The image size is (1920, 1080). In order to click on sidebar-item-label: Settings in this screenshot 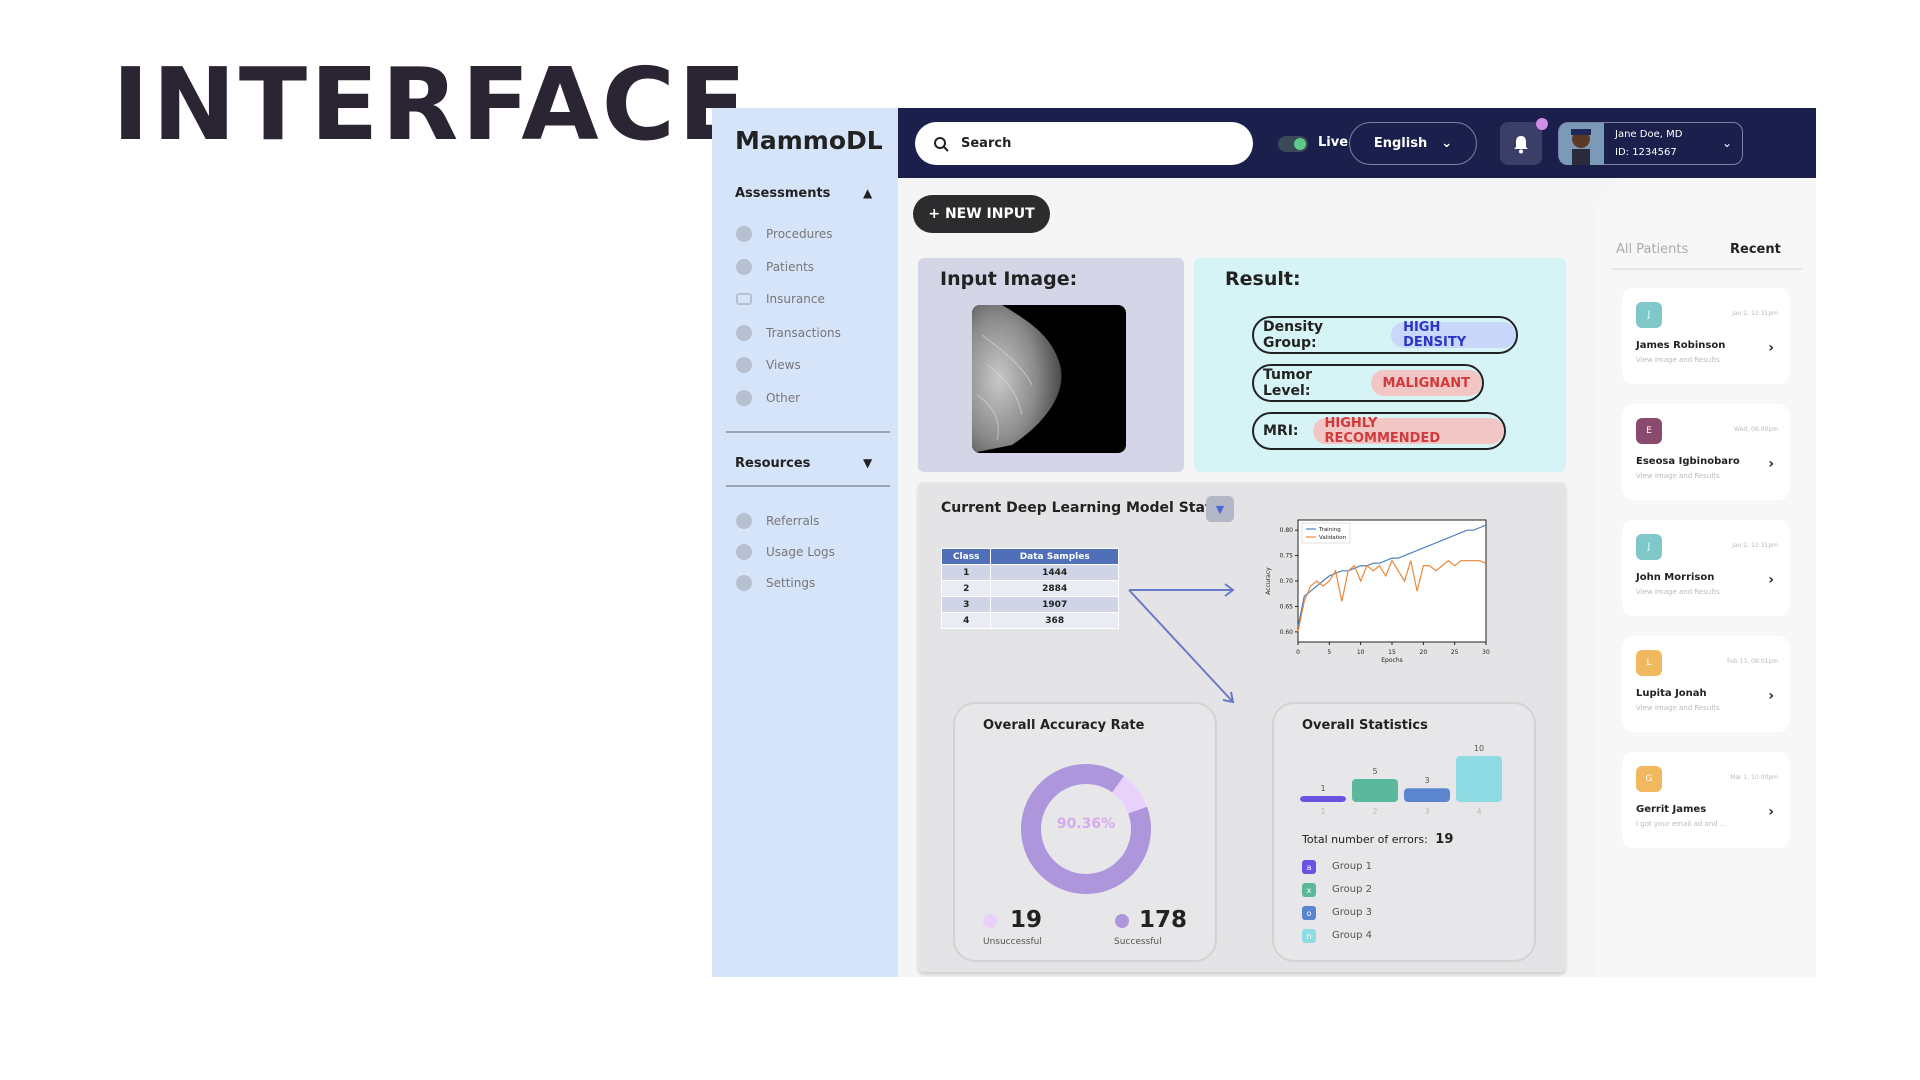, I will do `click(791, 583)`.